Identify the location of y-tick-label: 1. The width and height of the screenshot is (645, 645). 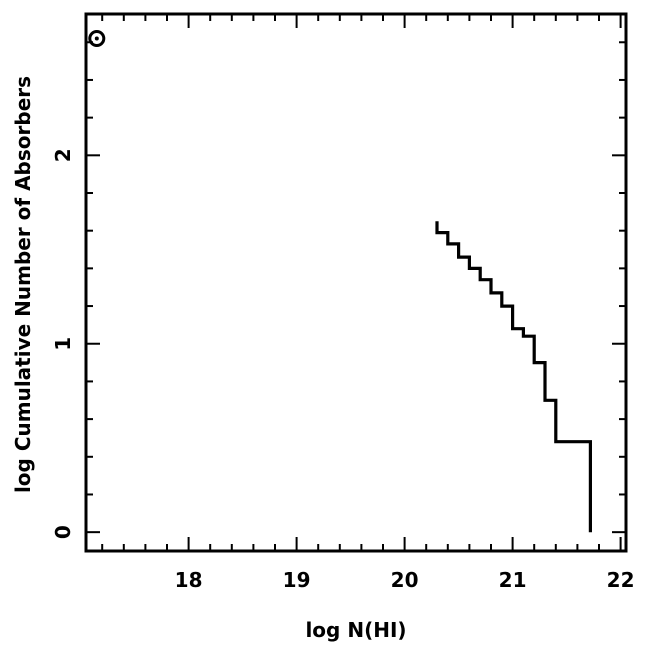
(63, 344).